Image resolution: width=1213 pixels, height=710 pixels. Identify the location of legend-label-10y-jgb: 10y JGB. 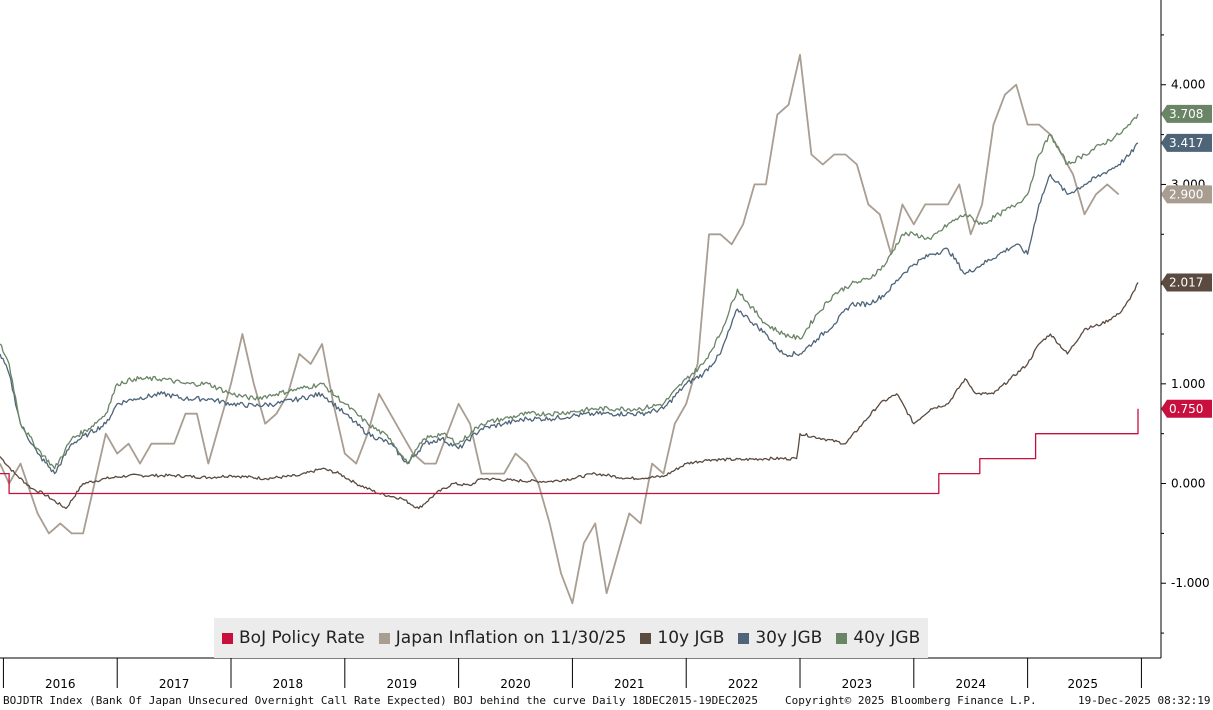
(691, 638).